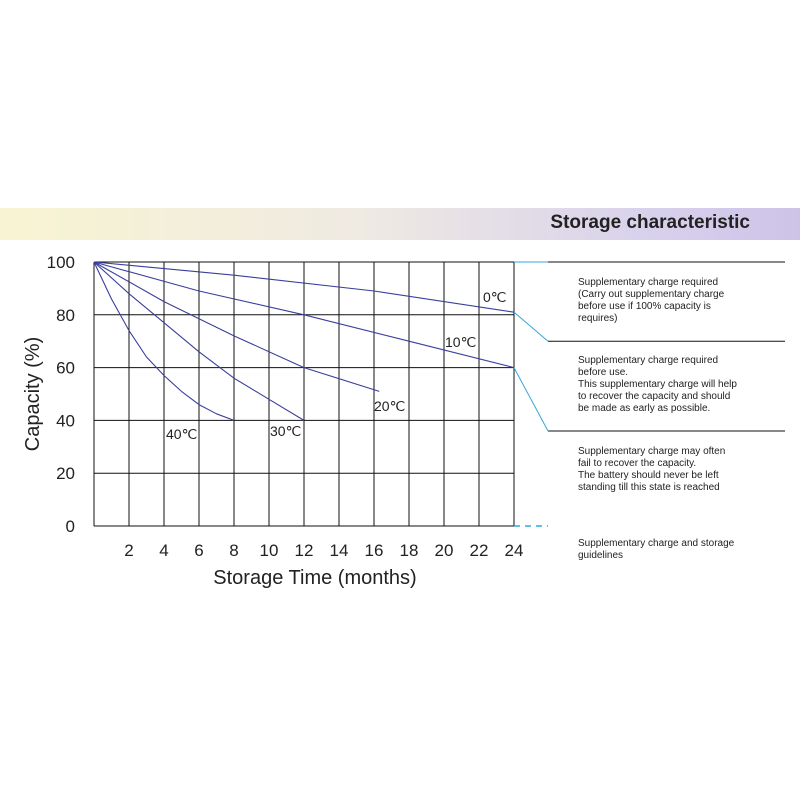 The image size is (800, 800). Describe the element at coordinates (479, 550) in the screenshot. I see `x-tick-label: 22` at that location.